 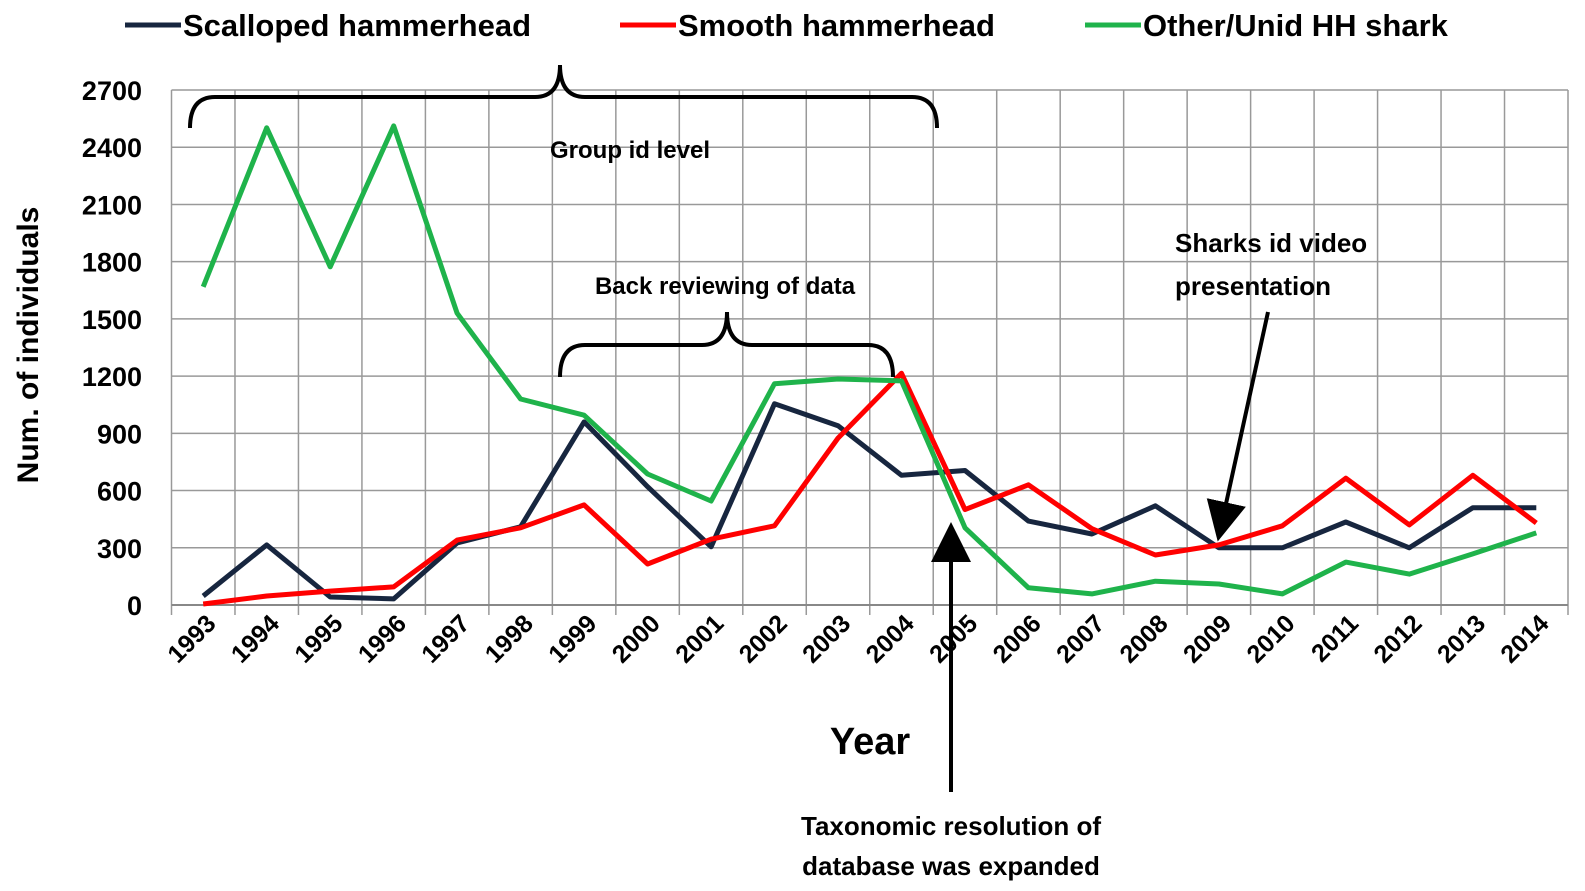 I want to click on x-tick-label: 2005, so click(x=953, y=638).